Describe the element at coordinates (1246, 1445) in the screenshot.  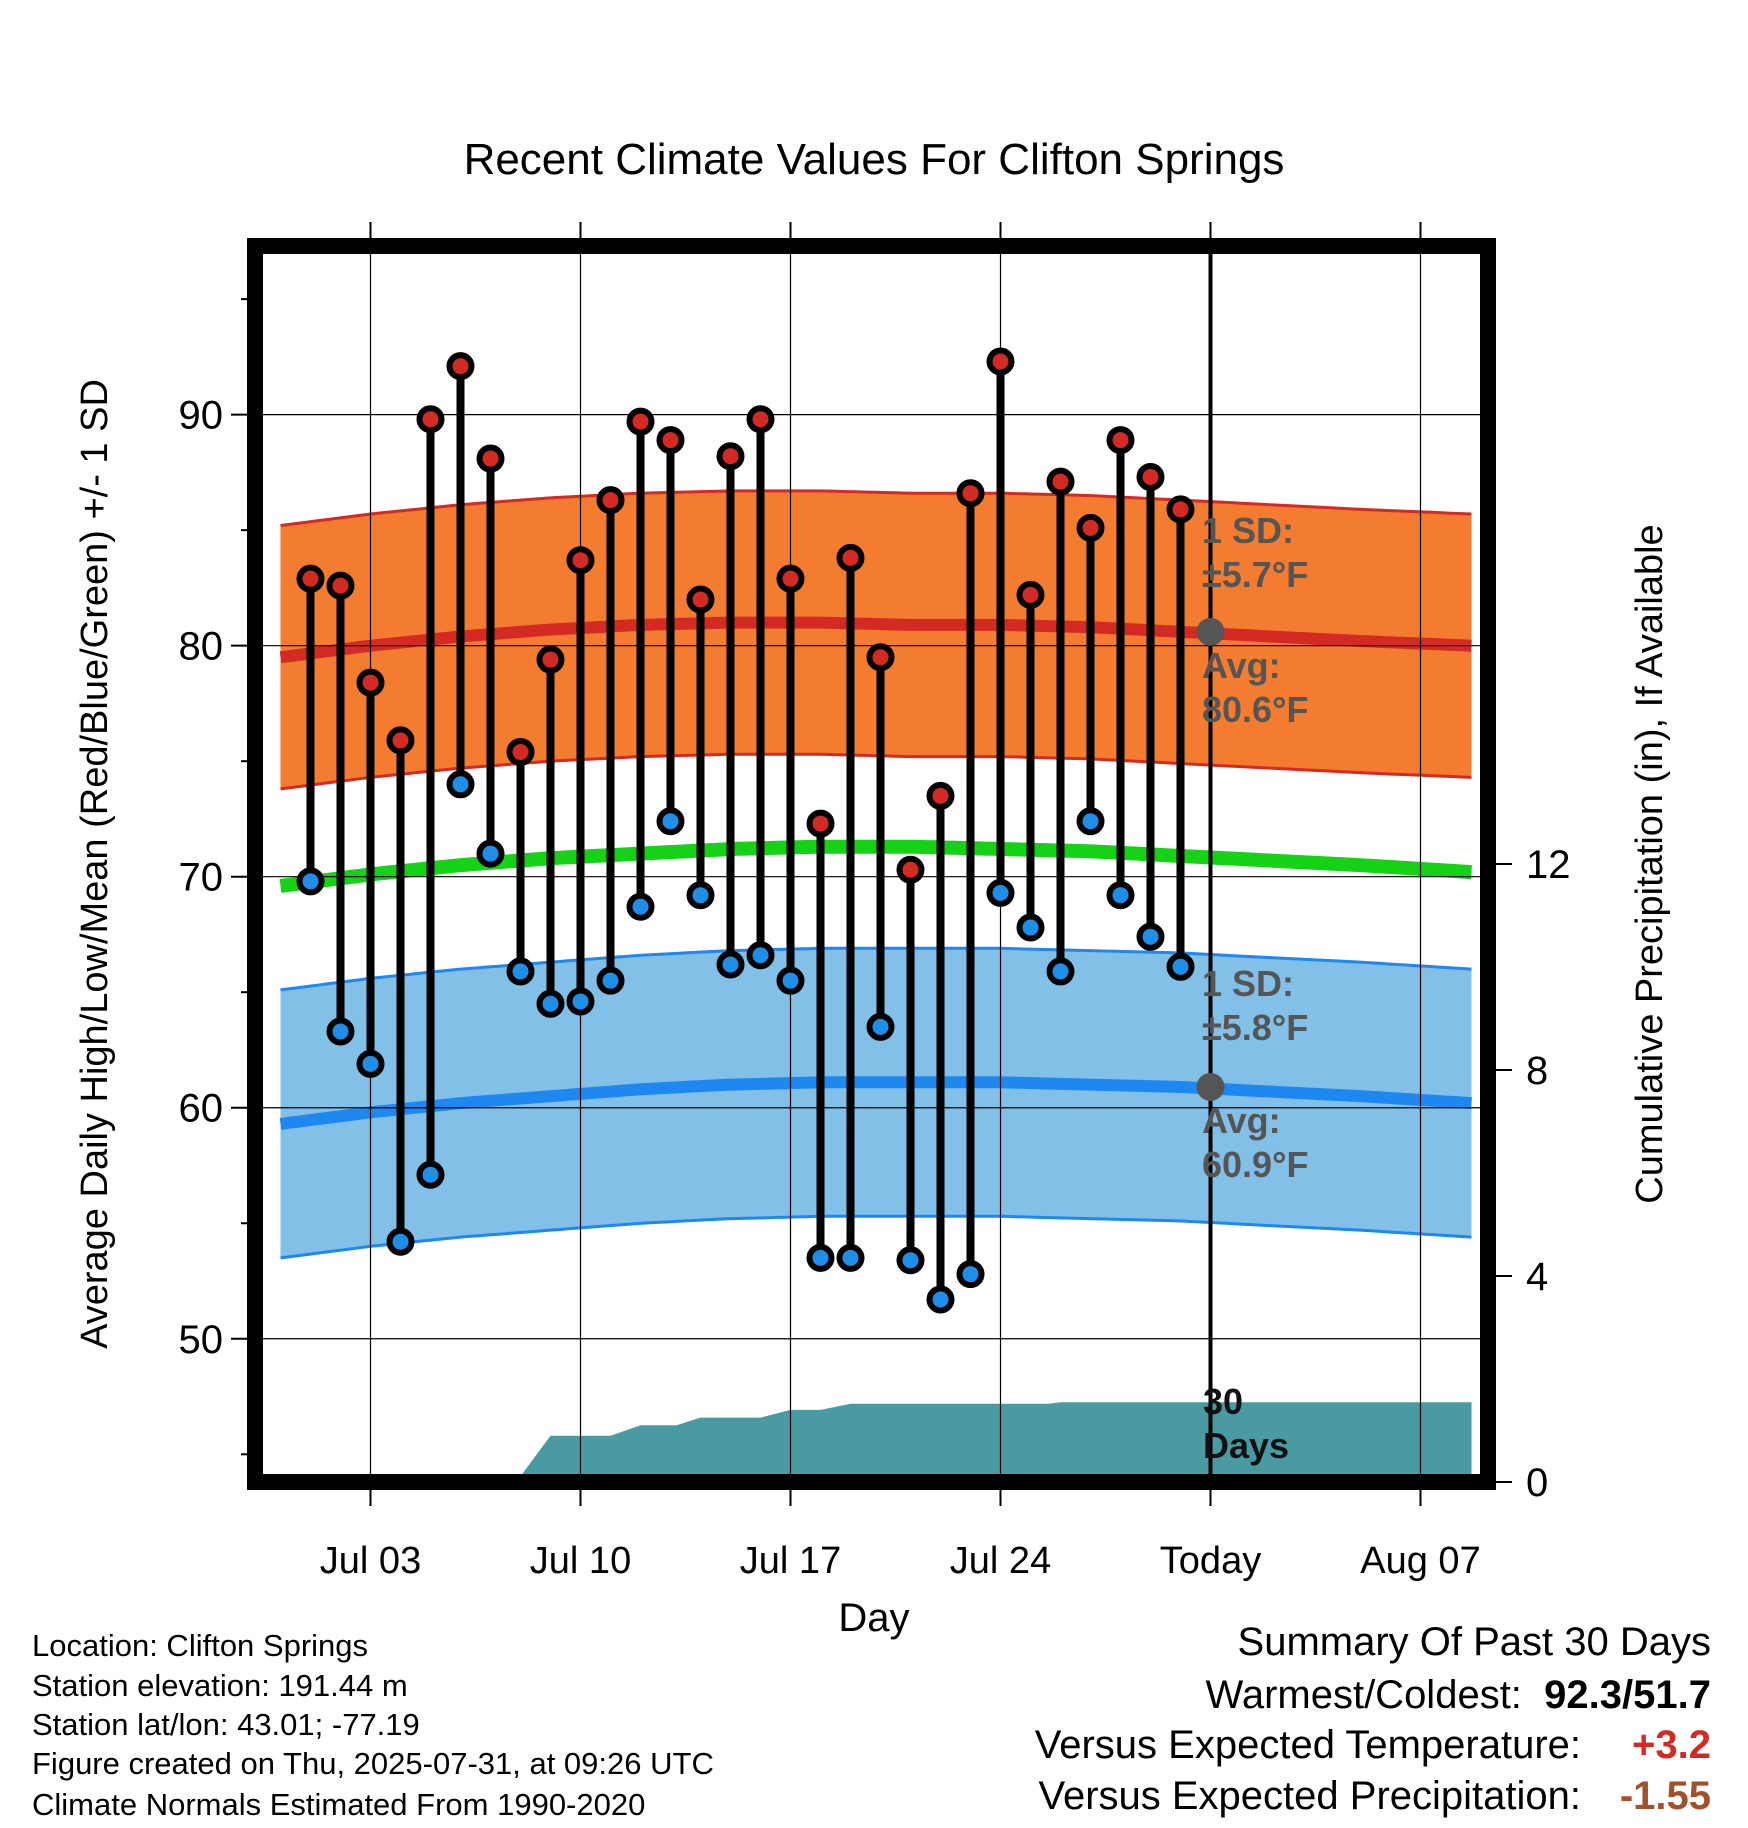
I see `days-label-text: Days` at that location.